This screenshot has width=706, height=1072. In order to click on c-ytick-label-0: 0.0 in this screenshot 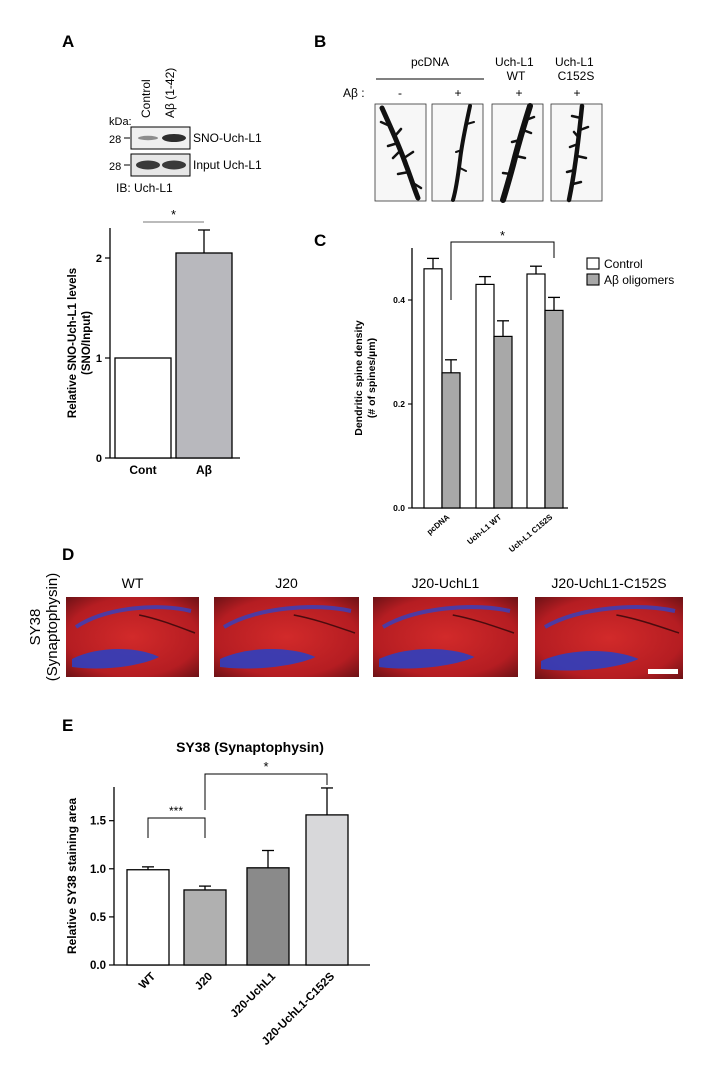, I will do `click(399, 508)`.